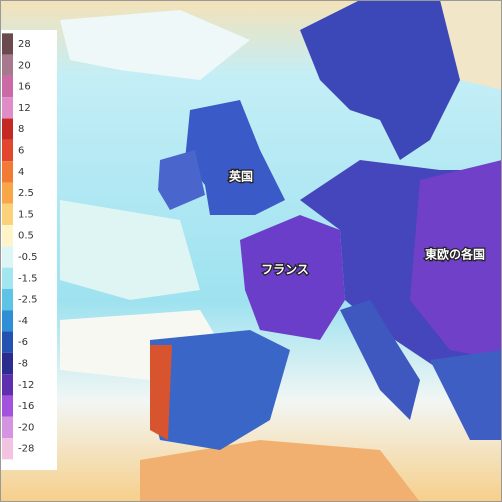 The height and width of the screenshot is (502, 502). What do you see at coordinates (181, 180) in the screenshot?
I see `ireland` at bounding box center [181, 180].